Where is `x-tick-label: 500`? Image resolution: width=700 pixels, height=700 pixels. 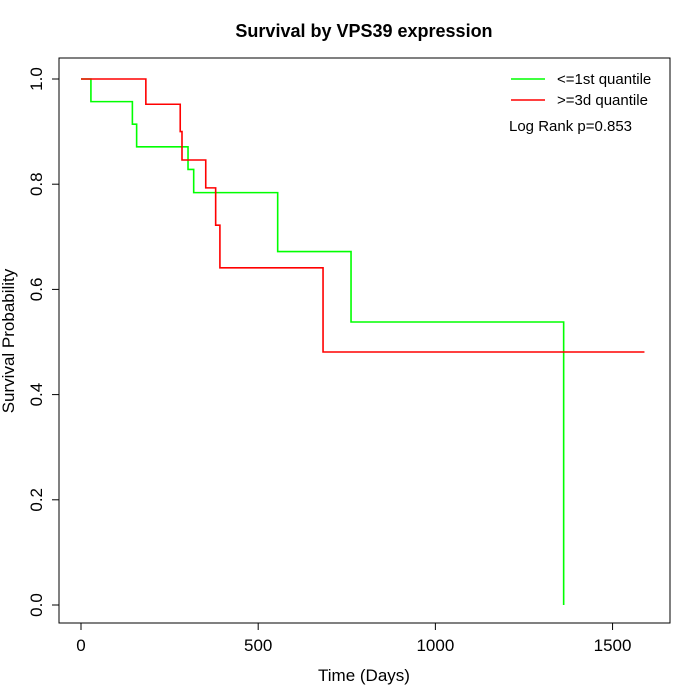 x-tick-label: 500 is located at coordinates (258, 645).